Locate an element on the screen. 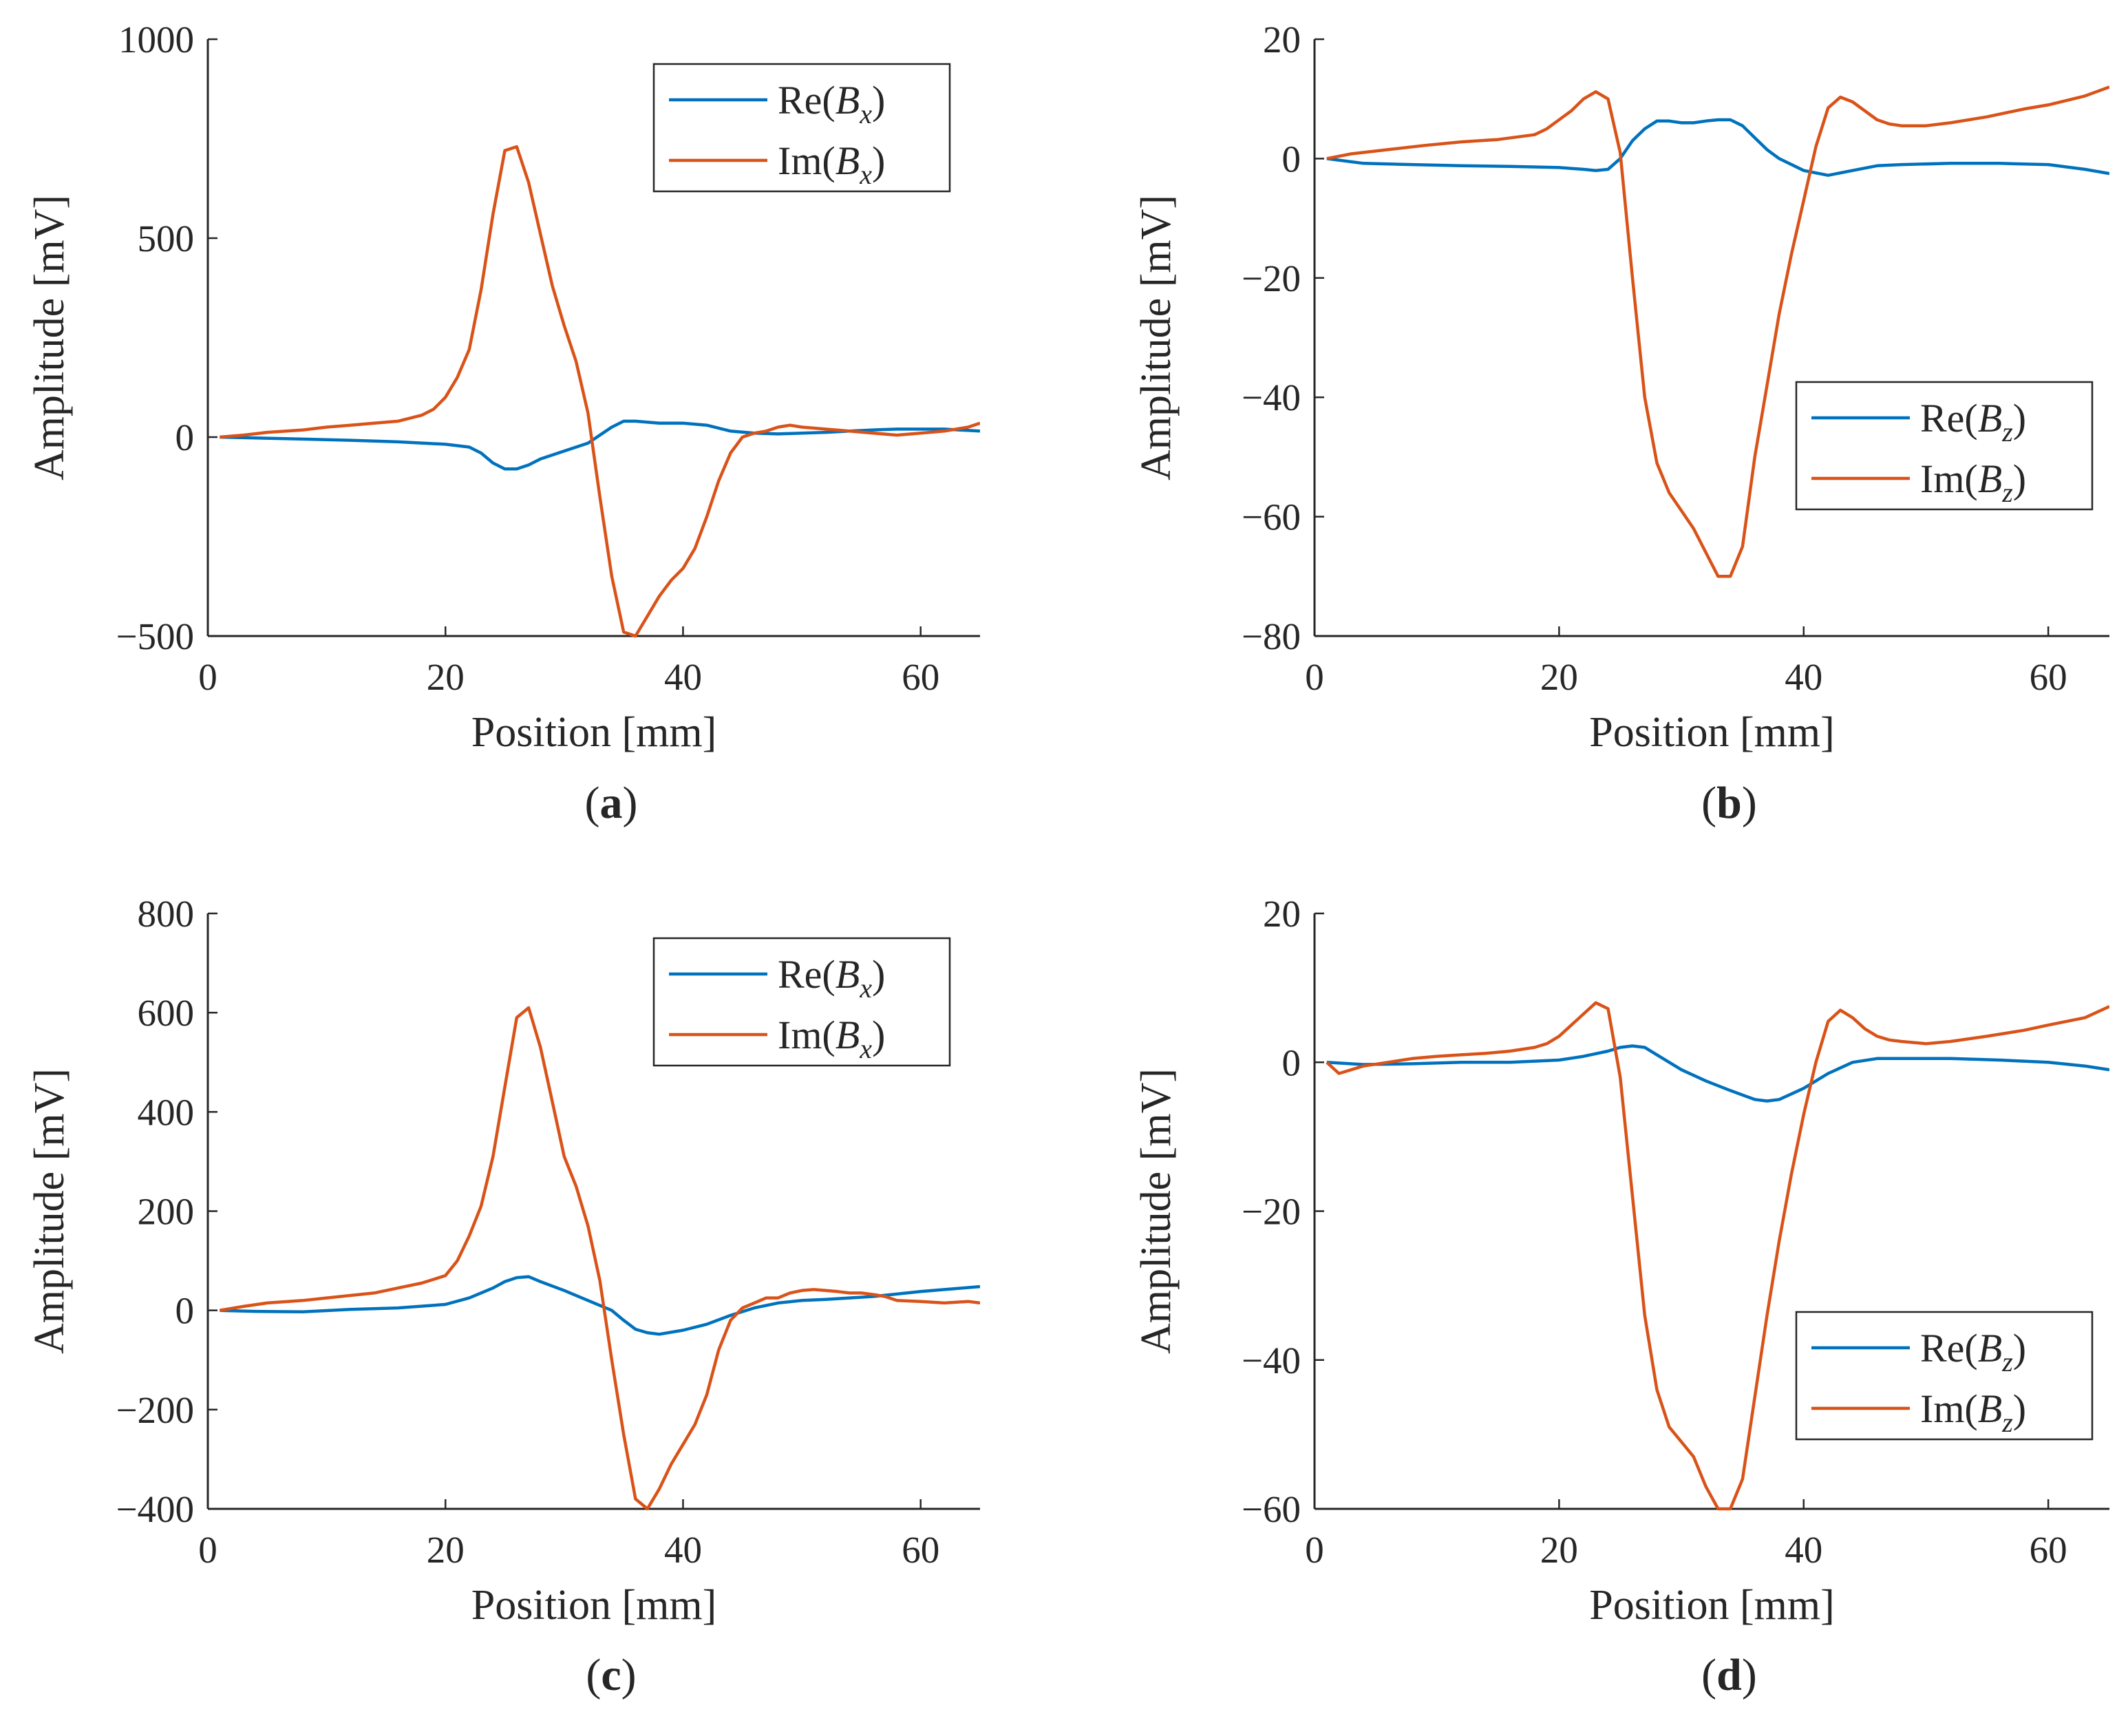 The width and height of the screenshot is (2128, 1736). y-tick-label: −500 is located at coordinates (155, 636).